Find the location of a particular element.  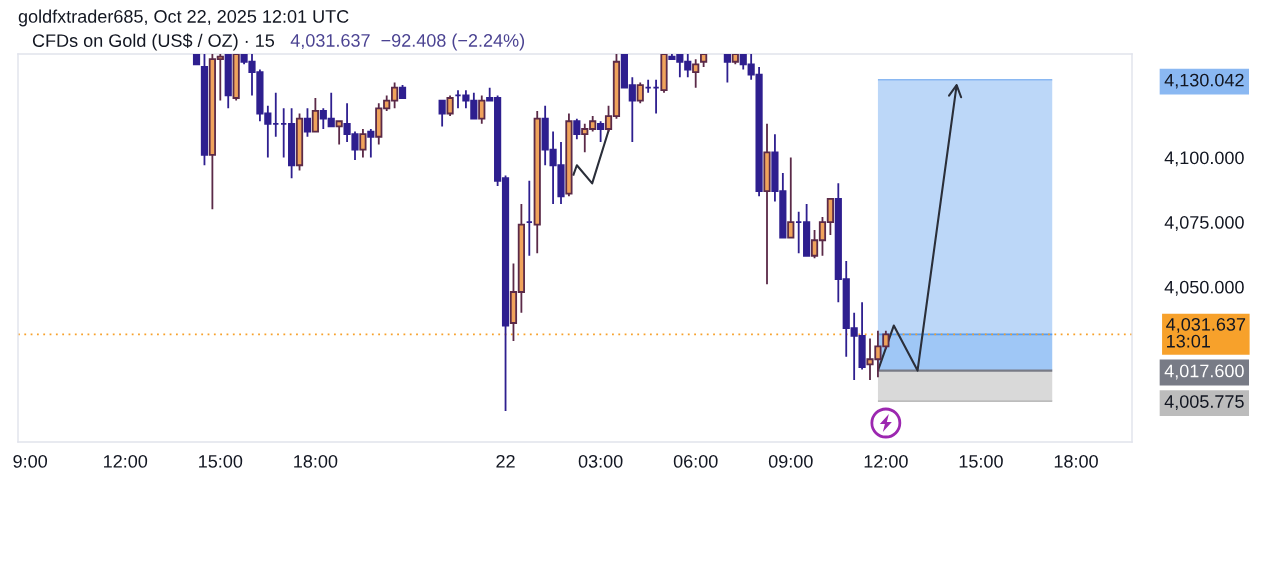

ref-line-label: 4,031.637 13:01 is located at coordinates (1206, 332).